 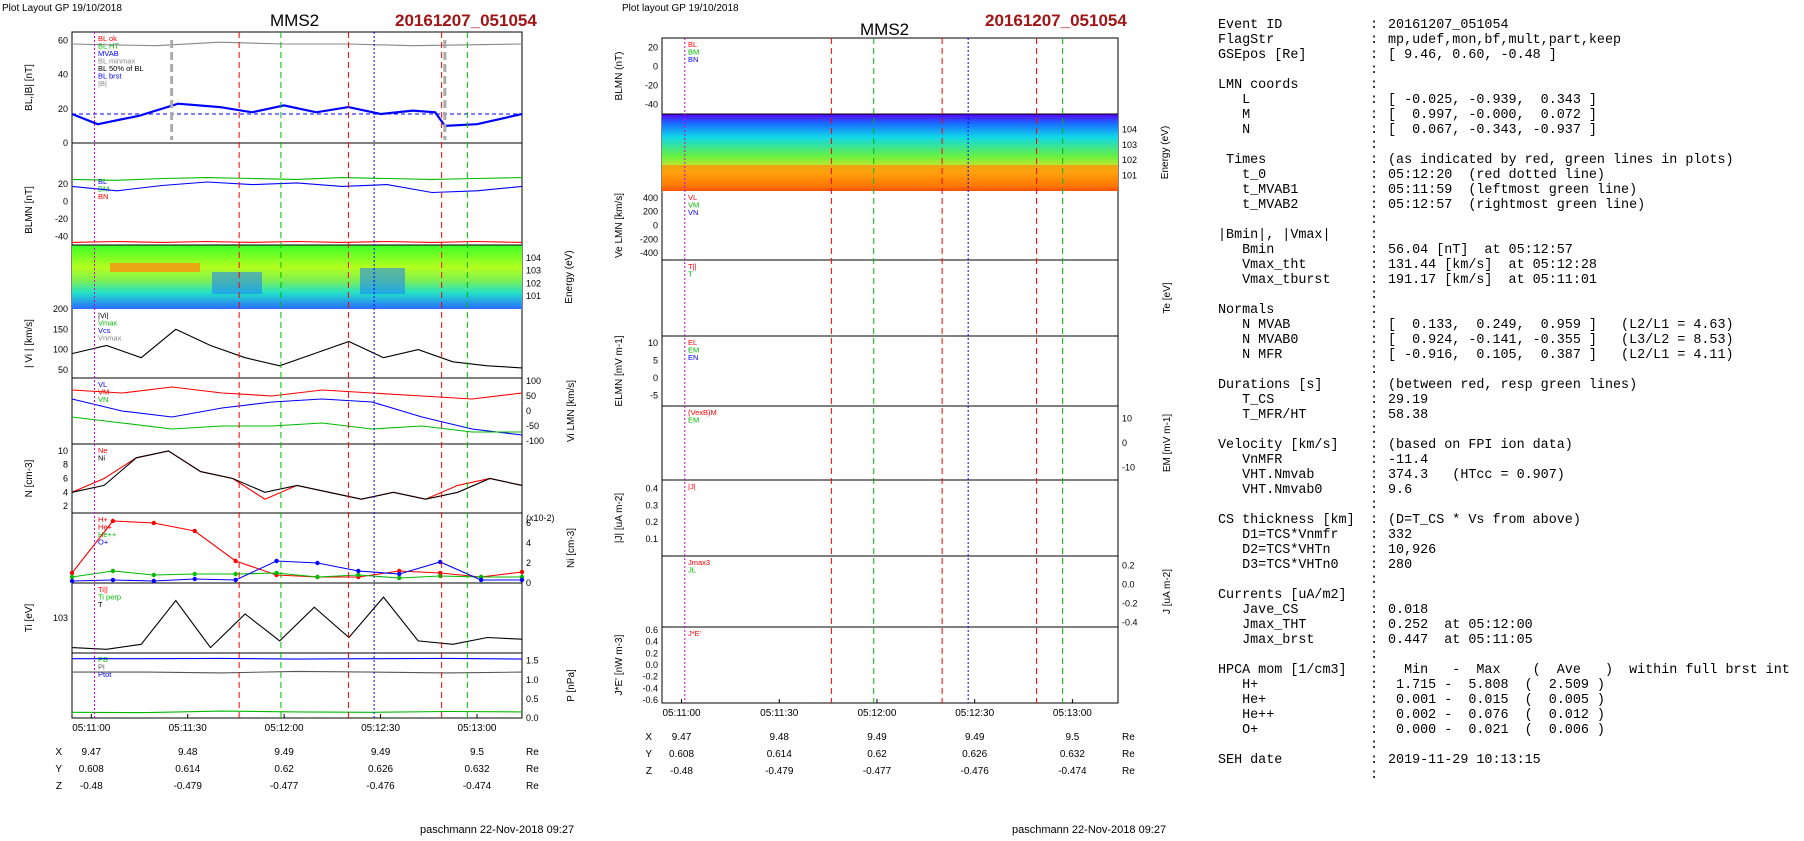 I want to click on summary-row: Jmax_brst:0.447 at 05:11:05, so click(x=1509, y=640).